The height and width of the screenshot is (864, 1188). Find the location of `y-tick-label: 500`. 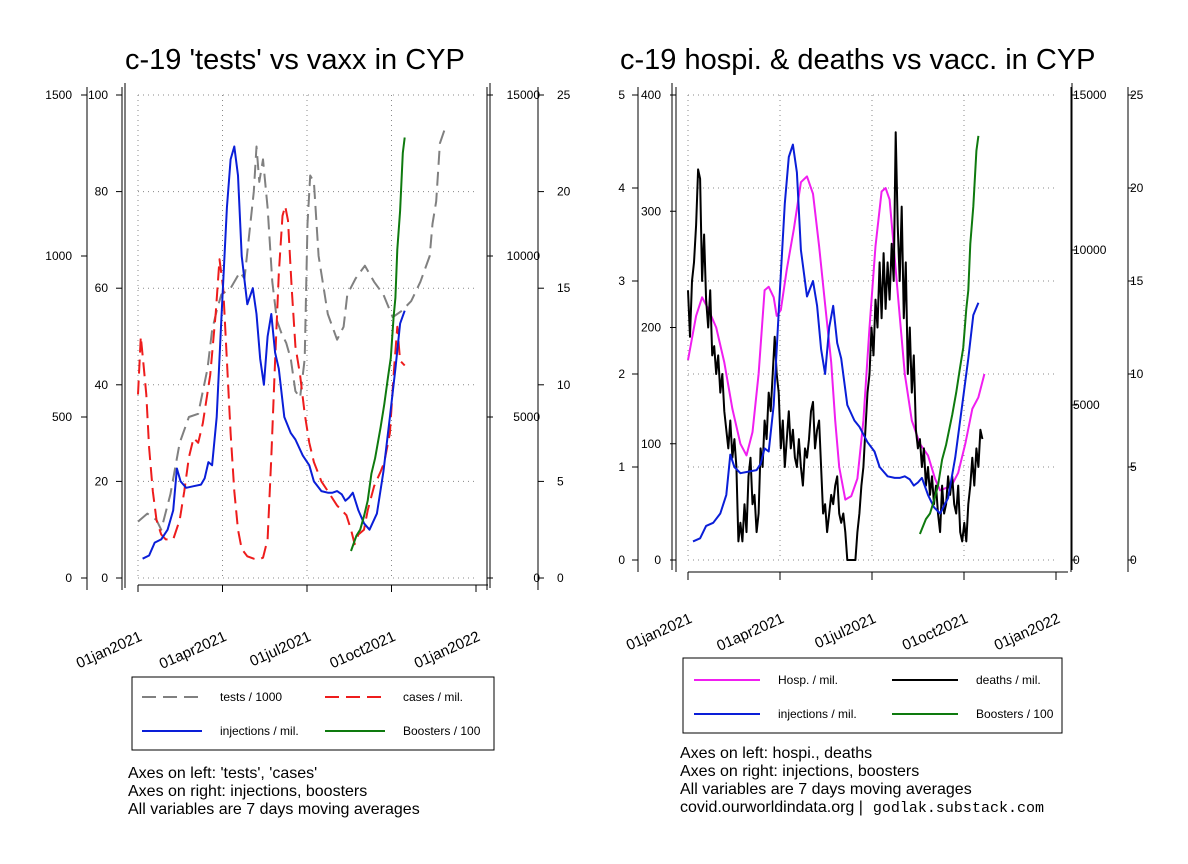

y-tick-label: 500 is located at coordinates (62, 417).